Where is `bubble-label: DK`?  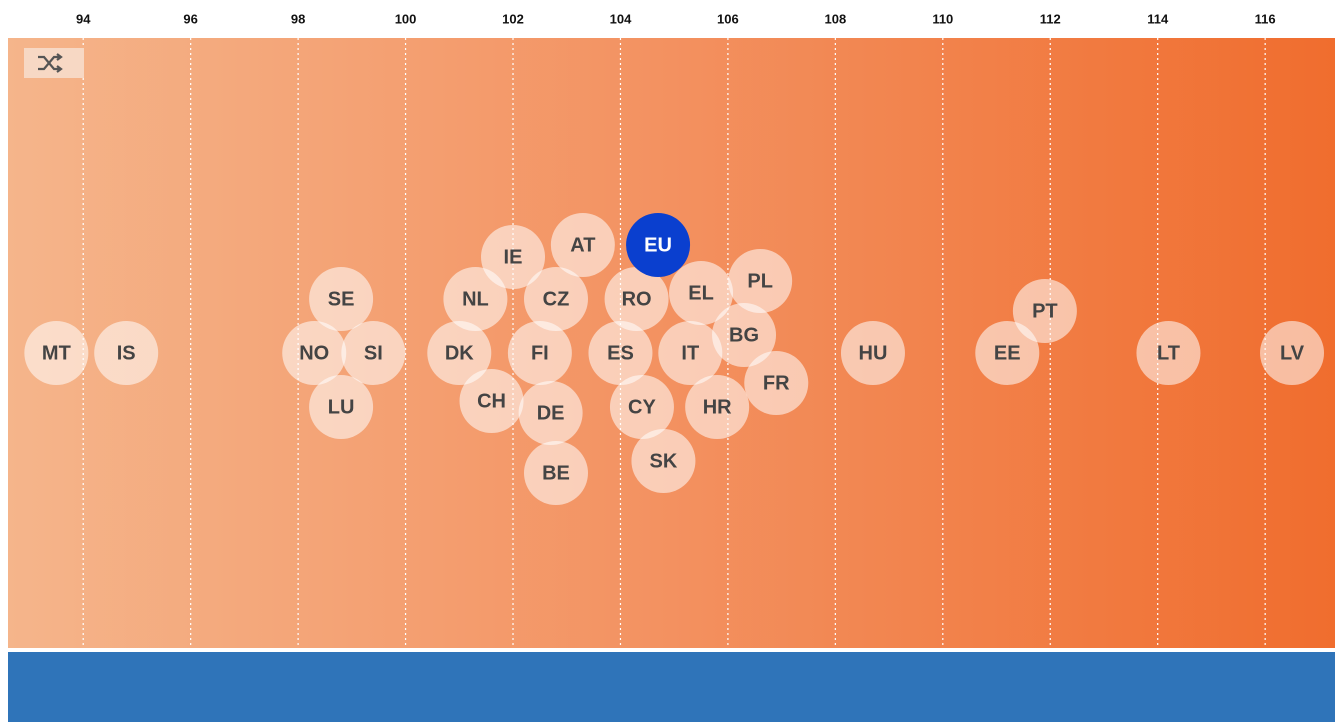 bubble-label: DK is located at coordinates (459, 353).